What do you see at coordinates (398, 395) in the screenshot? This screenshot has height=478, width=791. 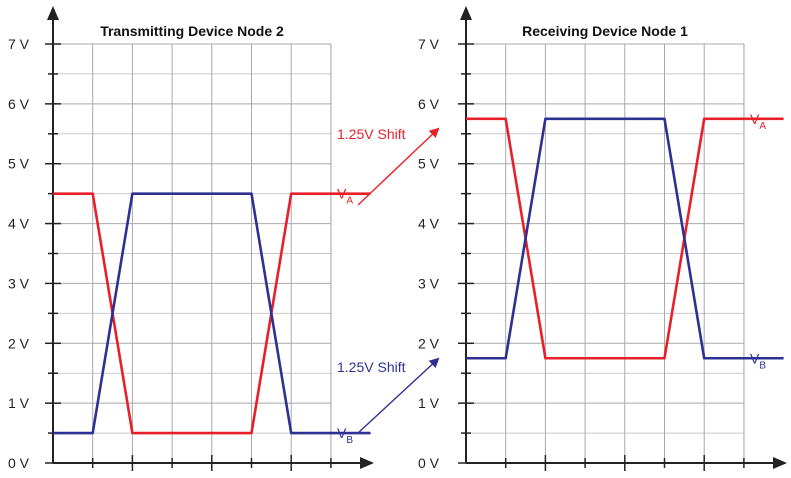 I see `shift-arrow-b` at bounding box center [398, 395].